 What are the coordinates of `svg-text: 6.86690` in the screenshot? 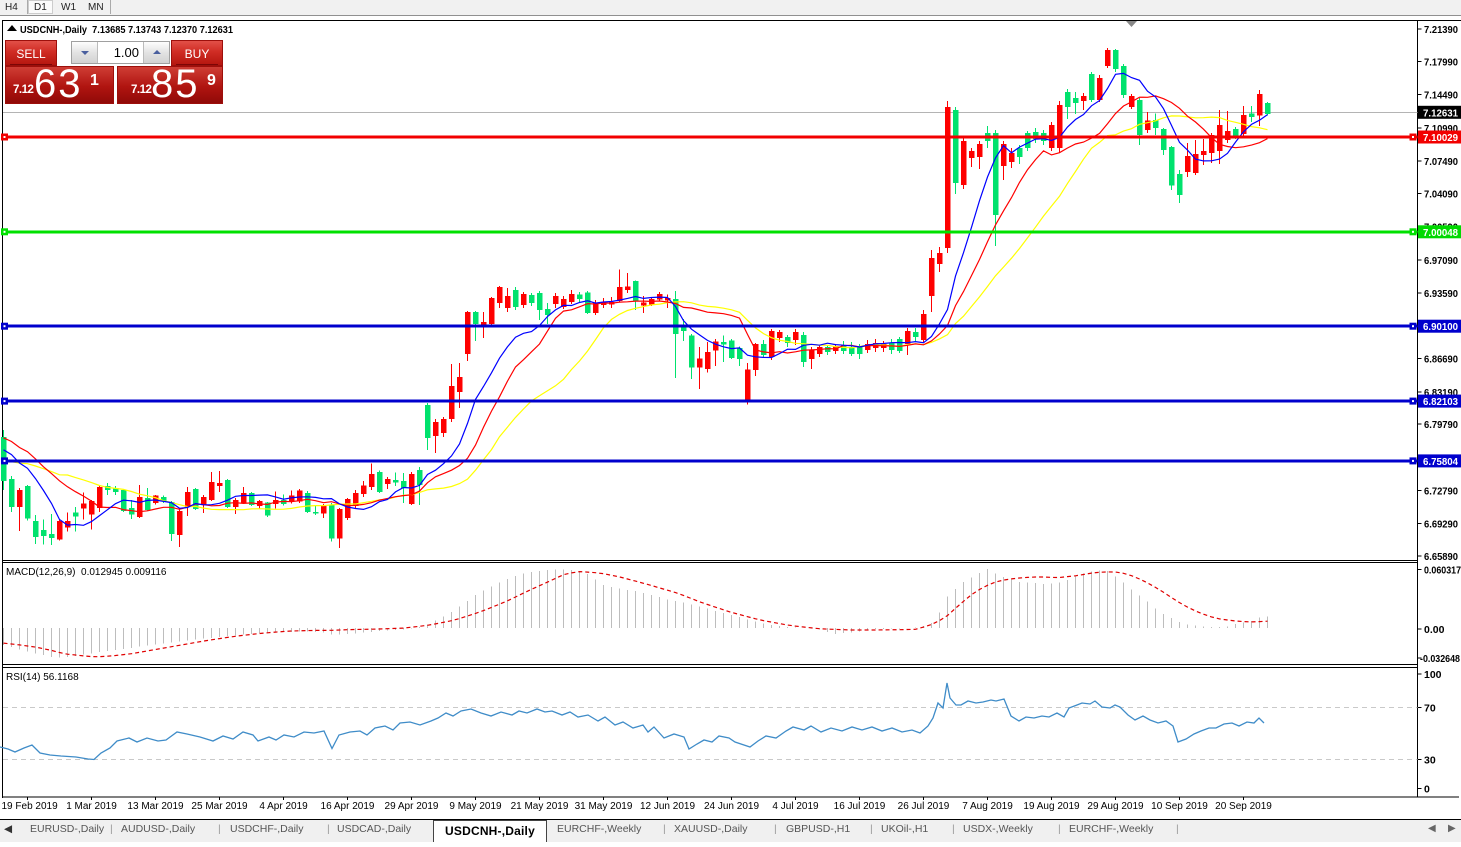 It's located at (1441, 360).